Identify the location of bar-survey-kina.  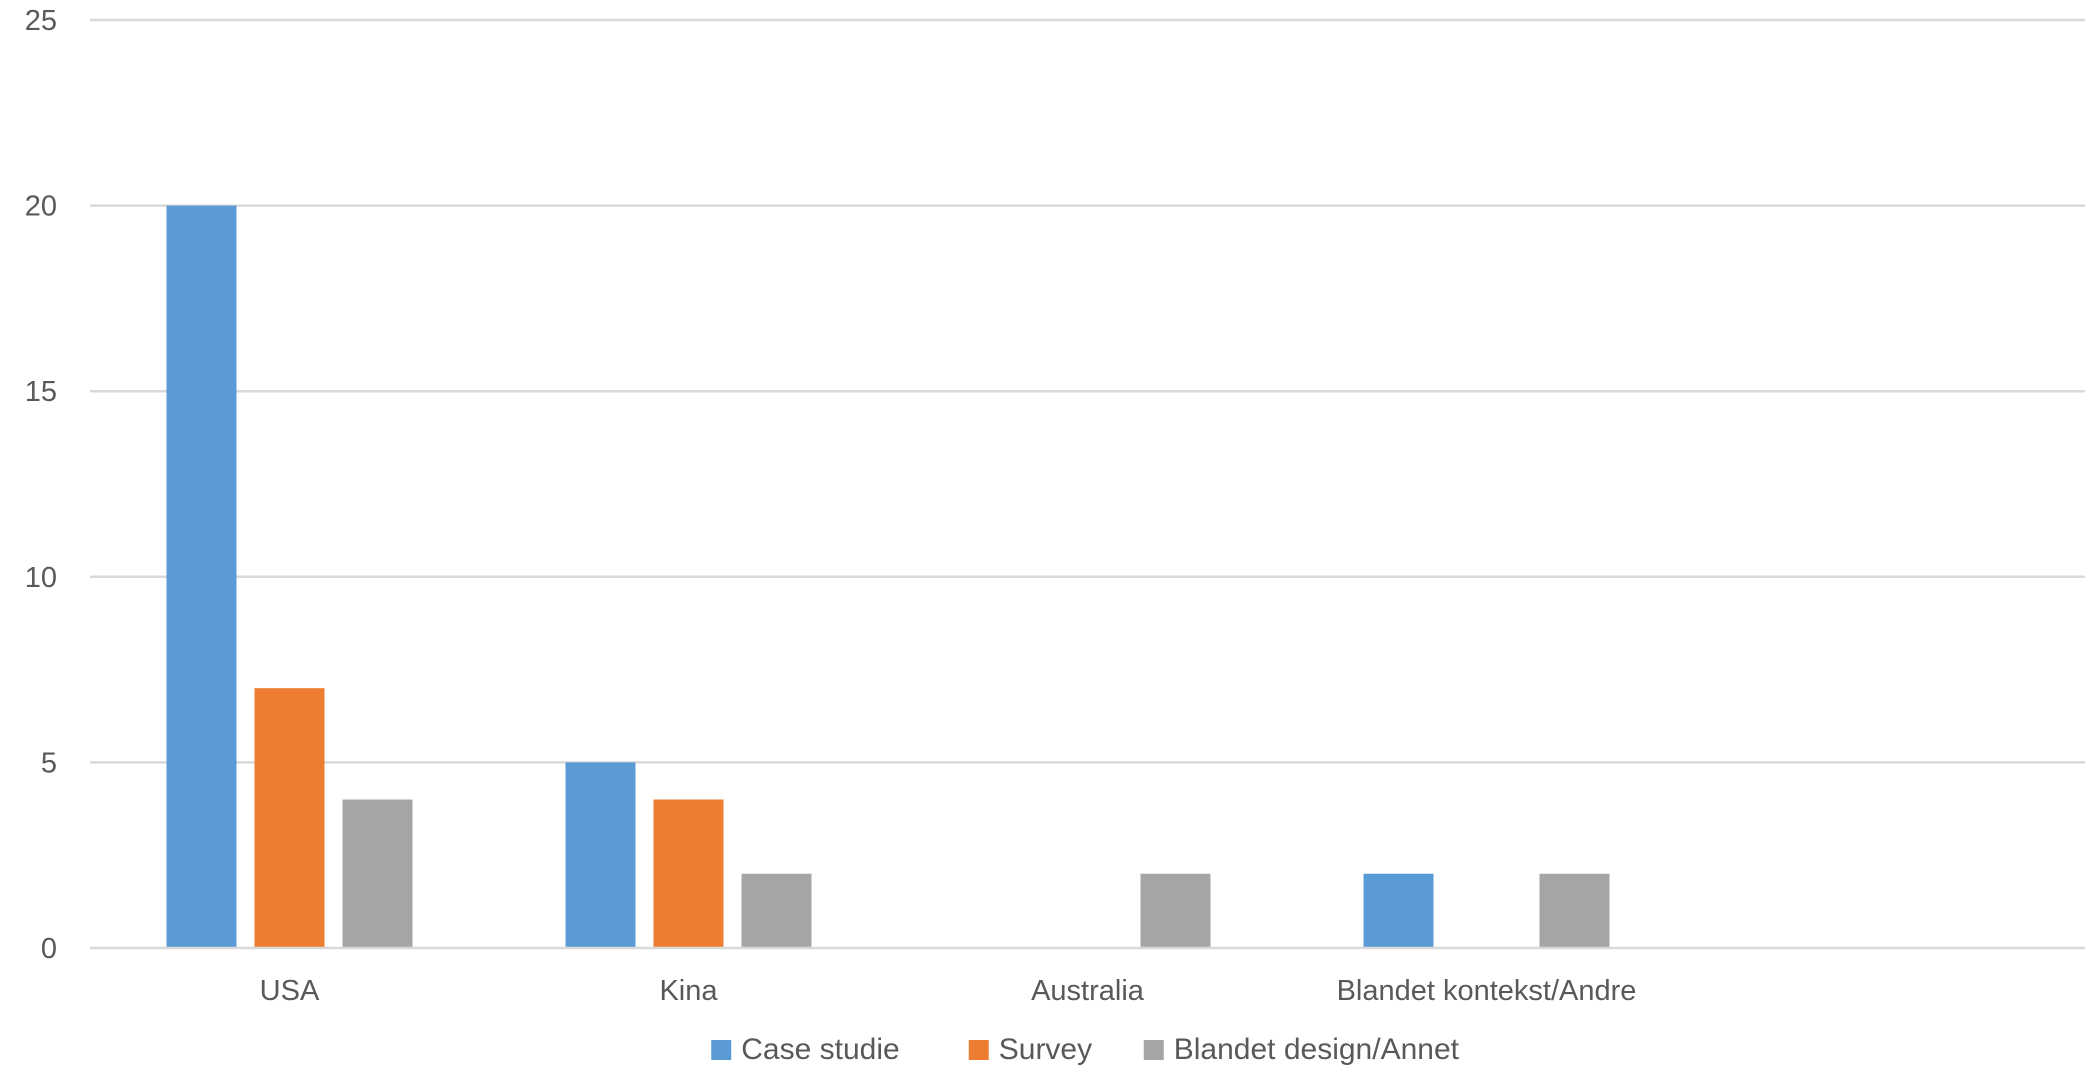
(688, 873).